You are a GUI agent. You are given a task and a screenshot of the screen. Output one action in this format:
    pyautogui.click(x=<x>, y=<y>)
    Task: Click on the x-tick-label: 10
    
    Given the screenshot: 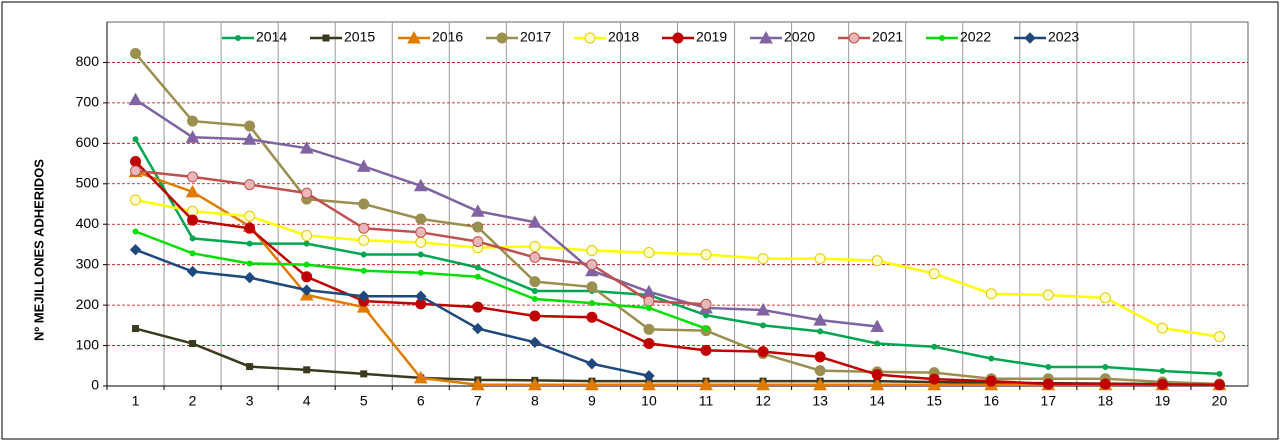 What is the action you would take?
    pyautogui.click(x=649, y=401)
    